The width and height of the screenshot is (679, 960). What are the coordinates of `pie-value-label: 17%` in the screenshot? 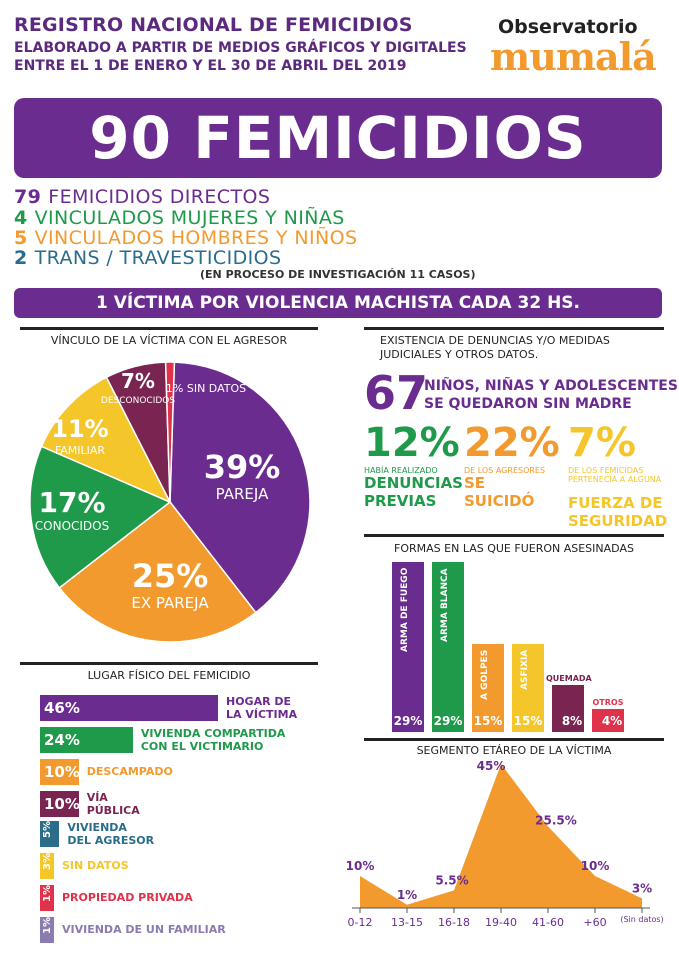 It's located at (71, 502).